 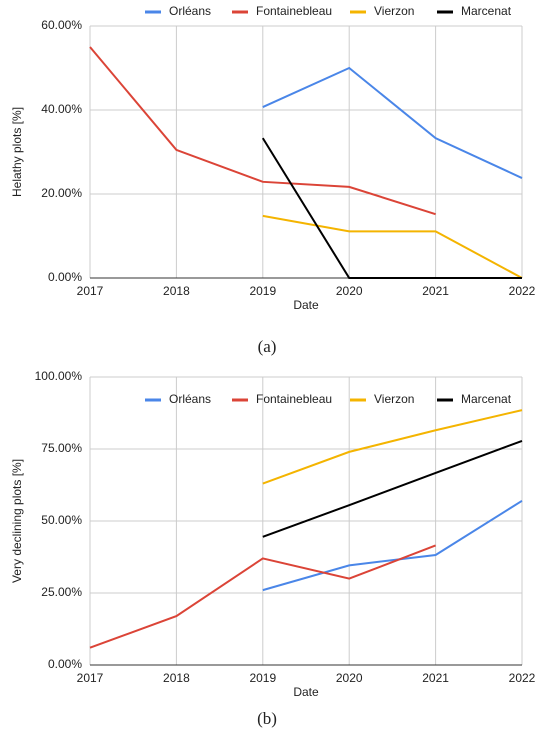 I want to click on y-tick-label: 25.00%, so click(x=61, y=592).